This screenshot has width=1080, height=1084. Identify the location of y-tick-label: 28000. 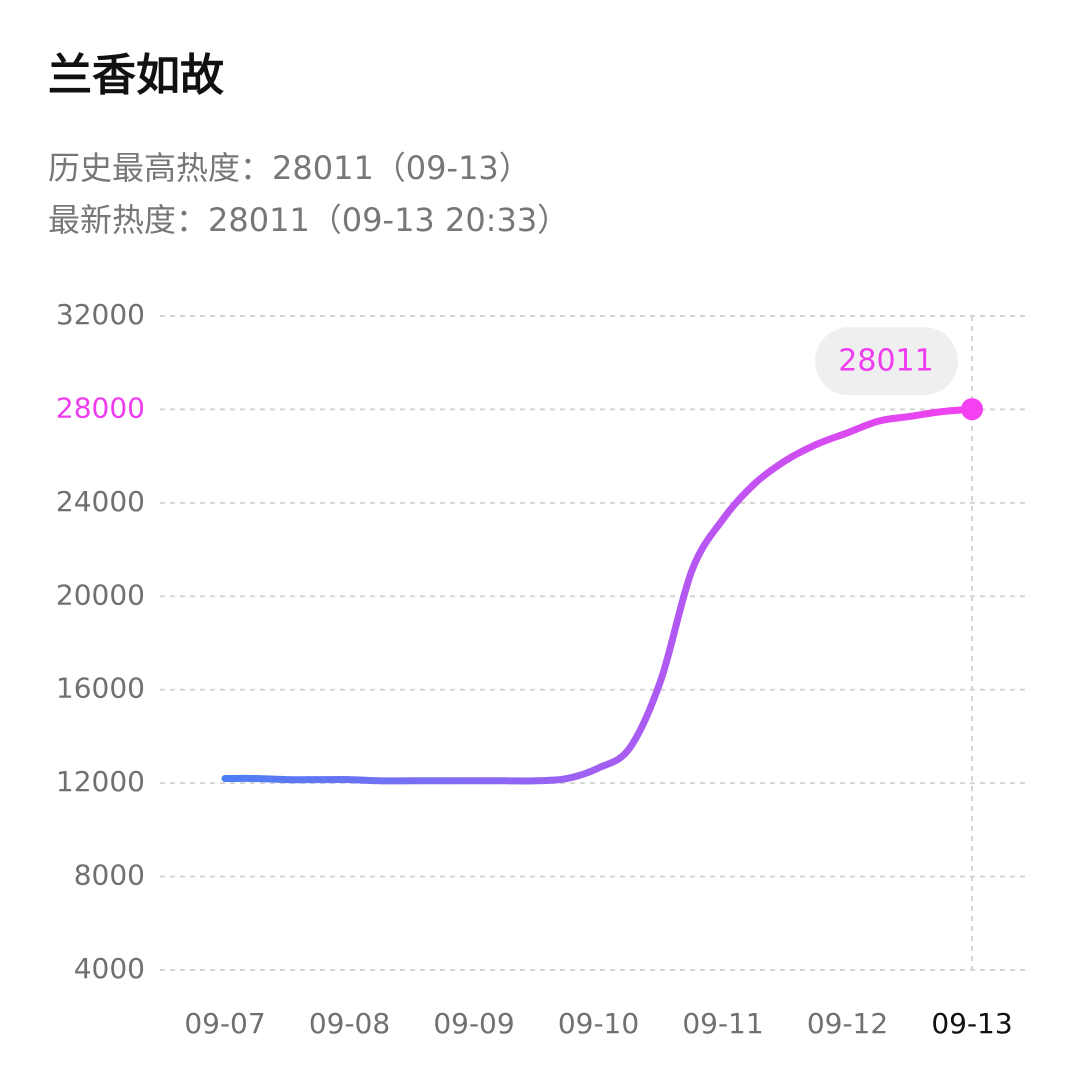
(100, 407).